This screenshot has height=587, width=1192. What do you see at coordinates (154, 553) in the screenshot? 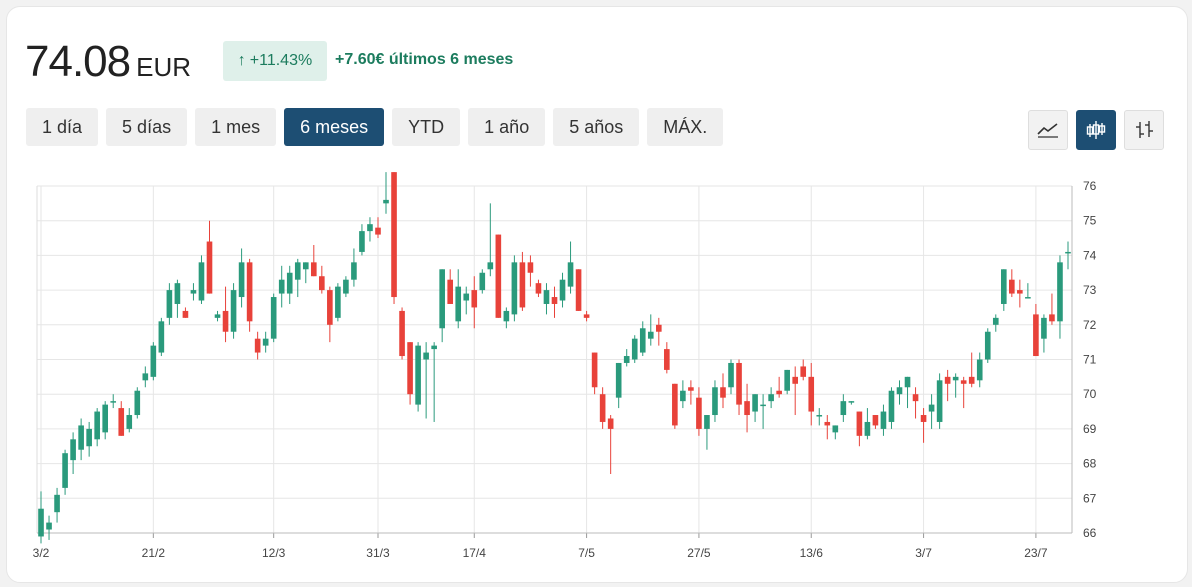
I see `x-tick-label: 21/2` at bounding box center [154, 553].